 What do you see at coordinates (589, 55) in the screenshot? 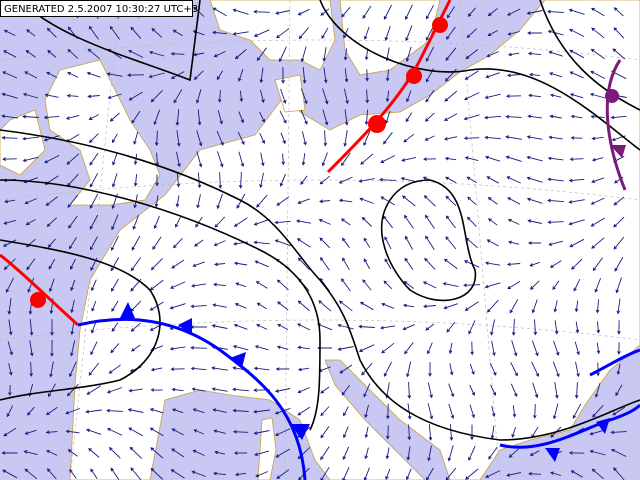
I see `isobar` at bounding box center [589, 55].